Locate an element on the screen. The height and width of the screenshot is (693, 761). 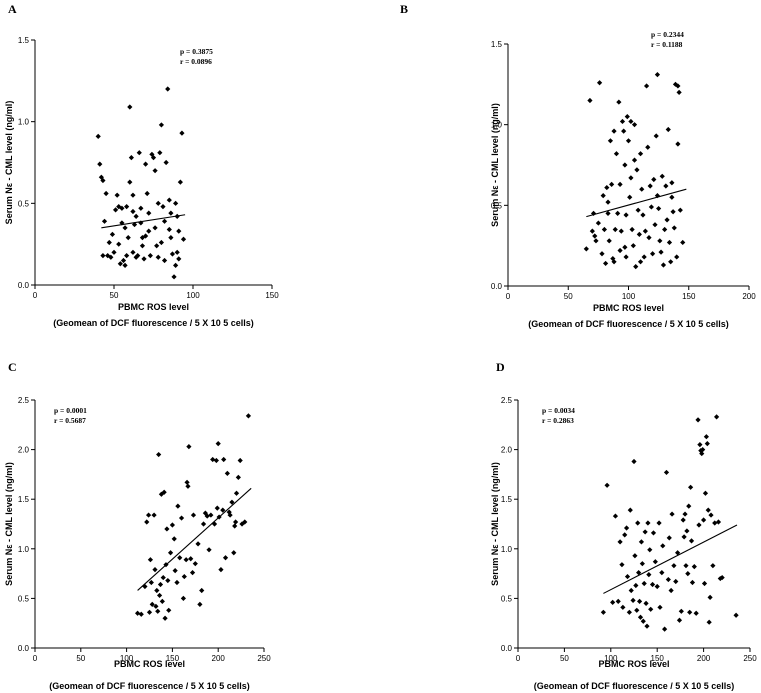
y-tick-label: 1.5 is located at coordinates (497, 44).